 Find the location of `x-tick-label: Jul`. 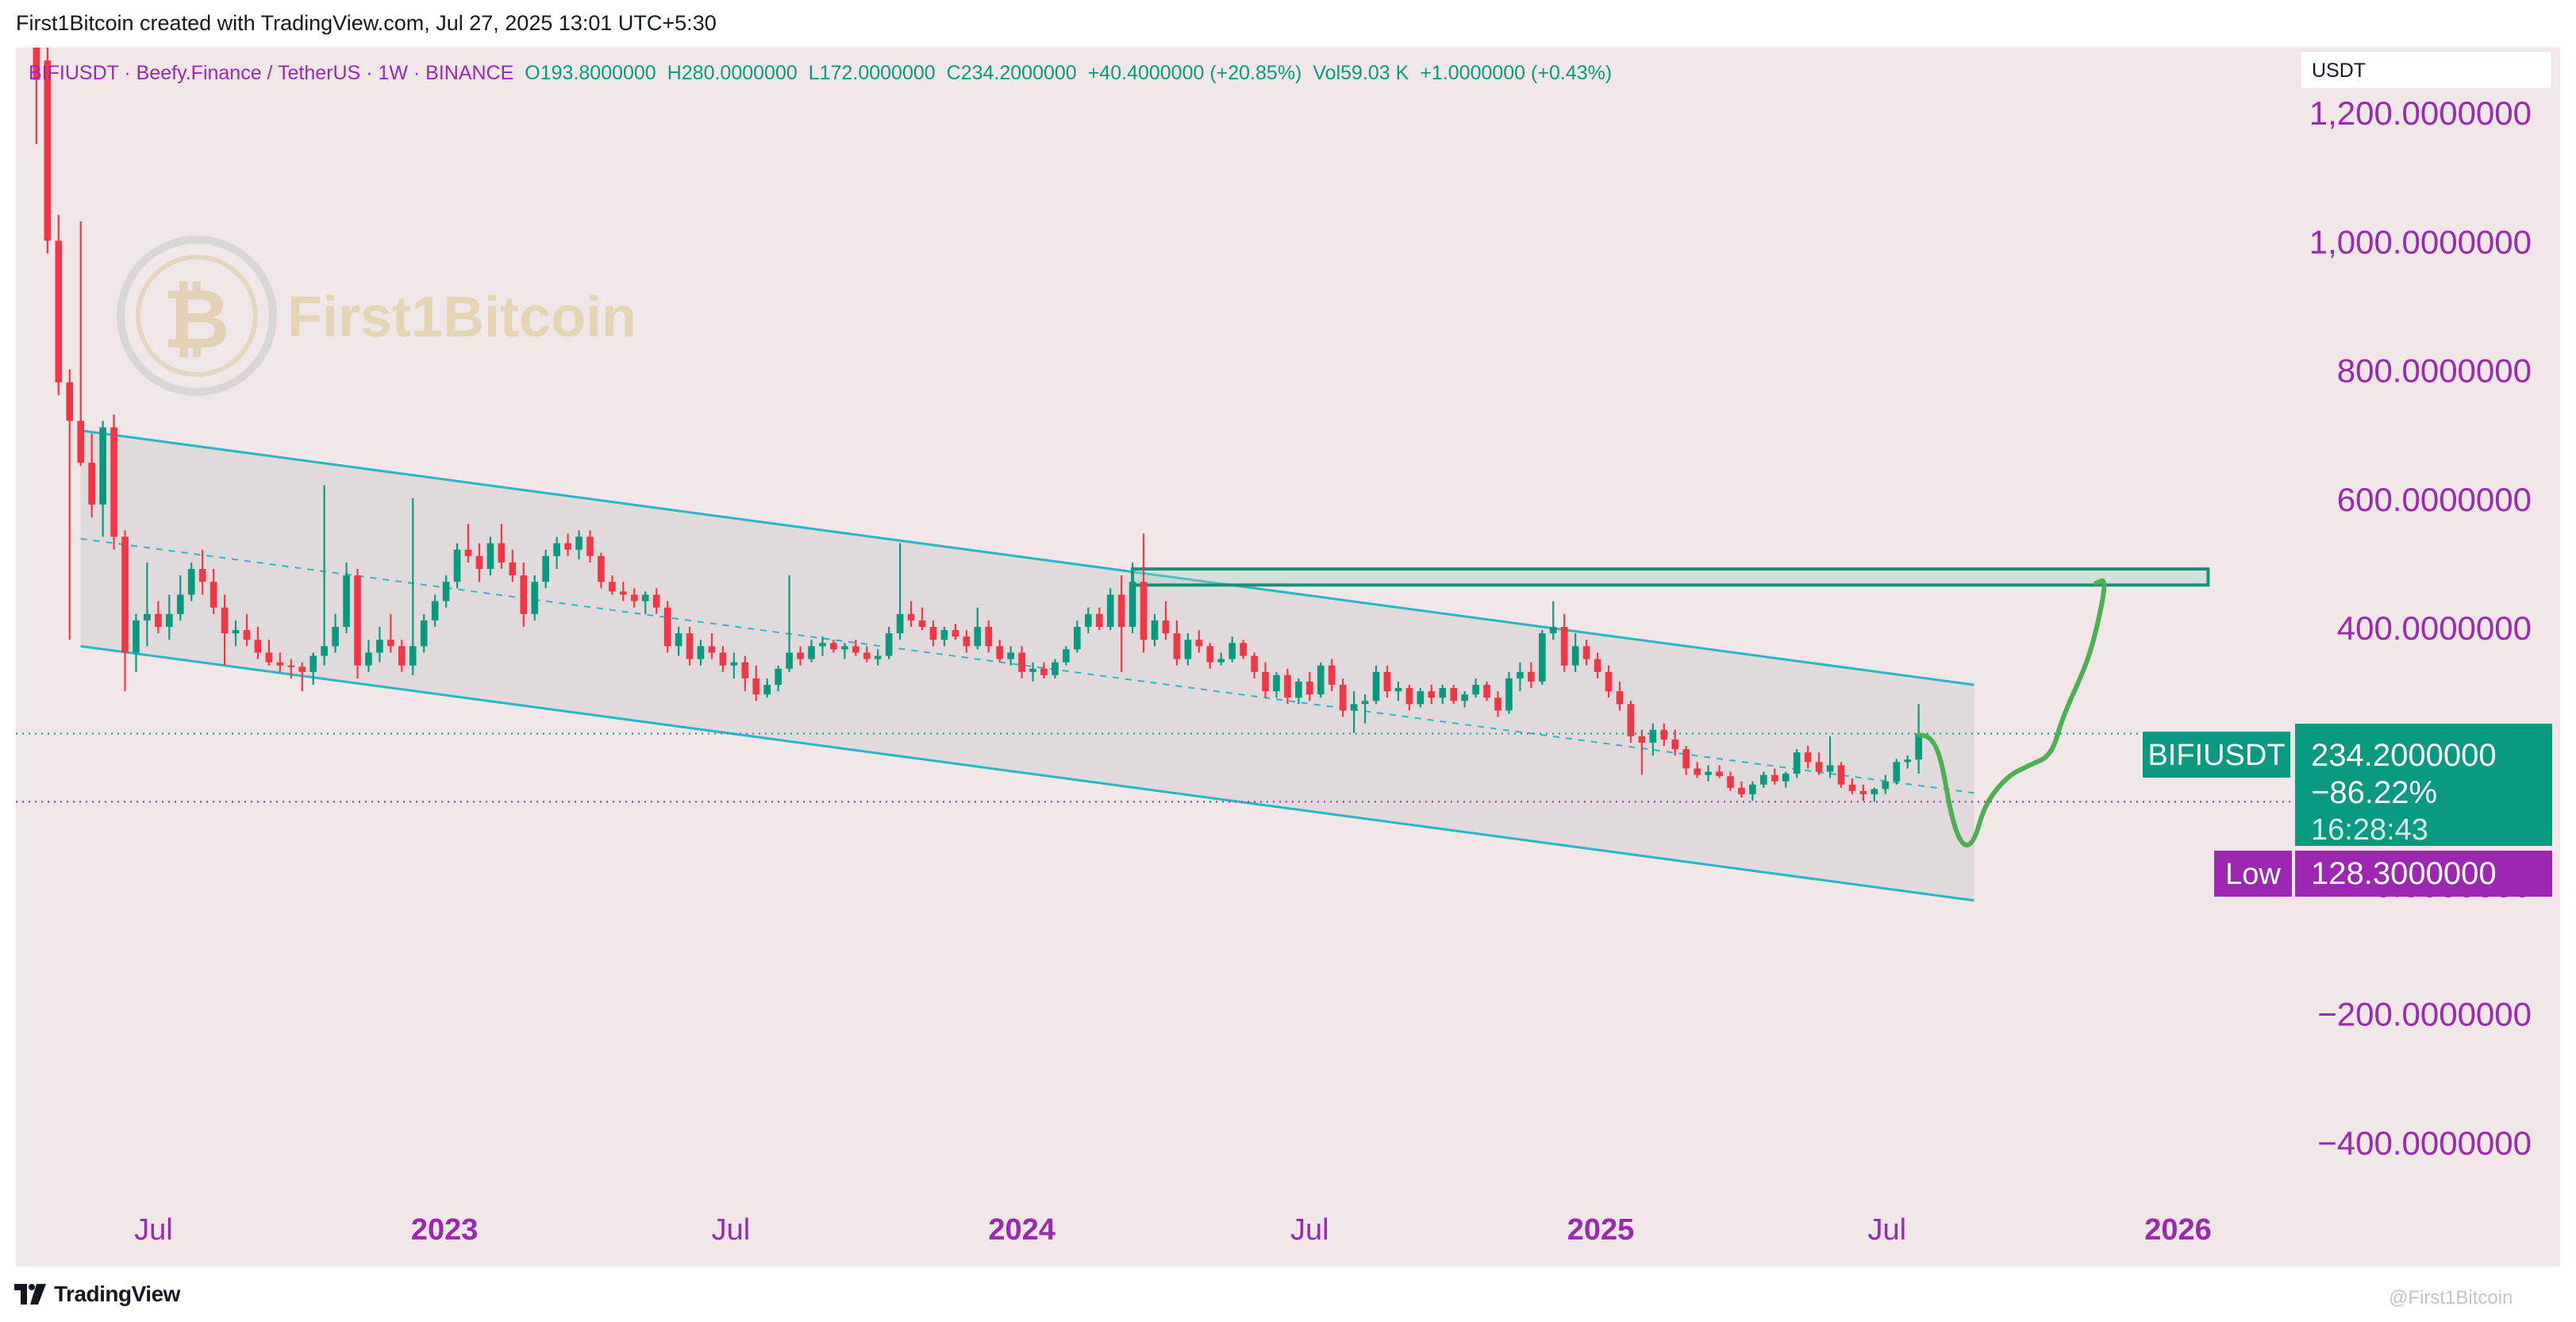

x-tick-label: Jul is located at coordinates (1309, 1230).